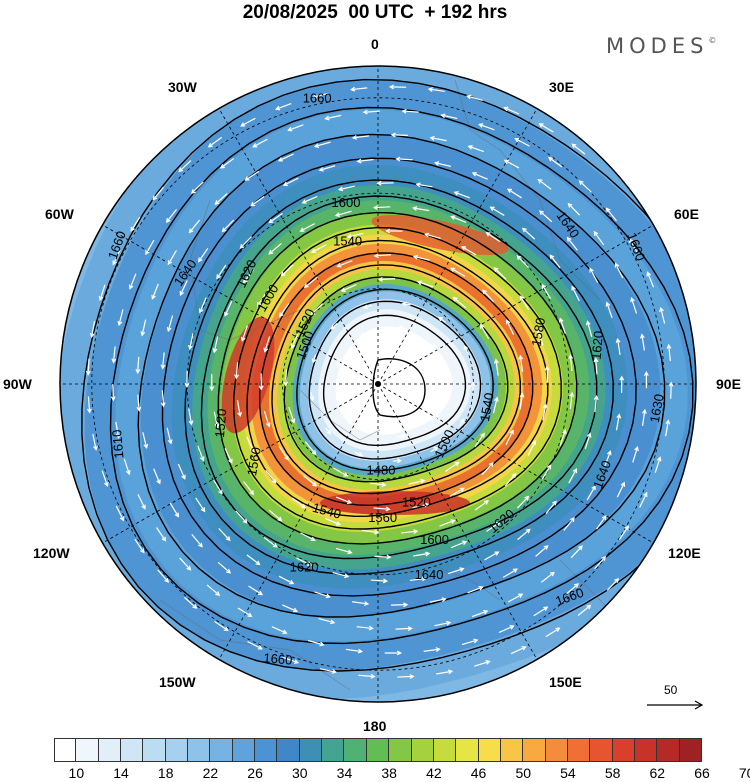 The height and width of the screenshot is (782, 750). What do you see at coordinates (399, 388) in the screenshot?
I see `central-low-contour` at bounding box center [399, 388].